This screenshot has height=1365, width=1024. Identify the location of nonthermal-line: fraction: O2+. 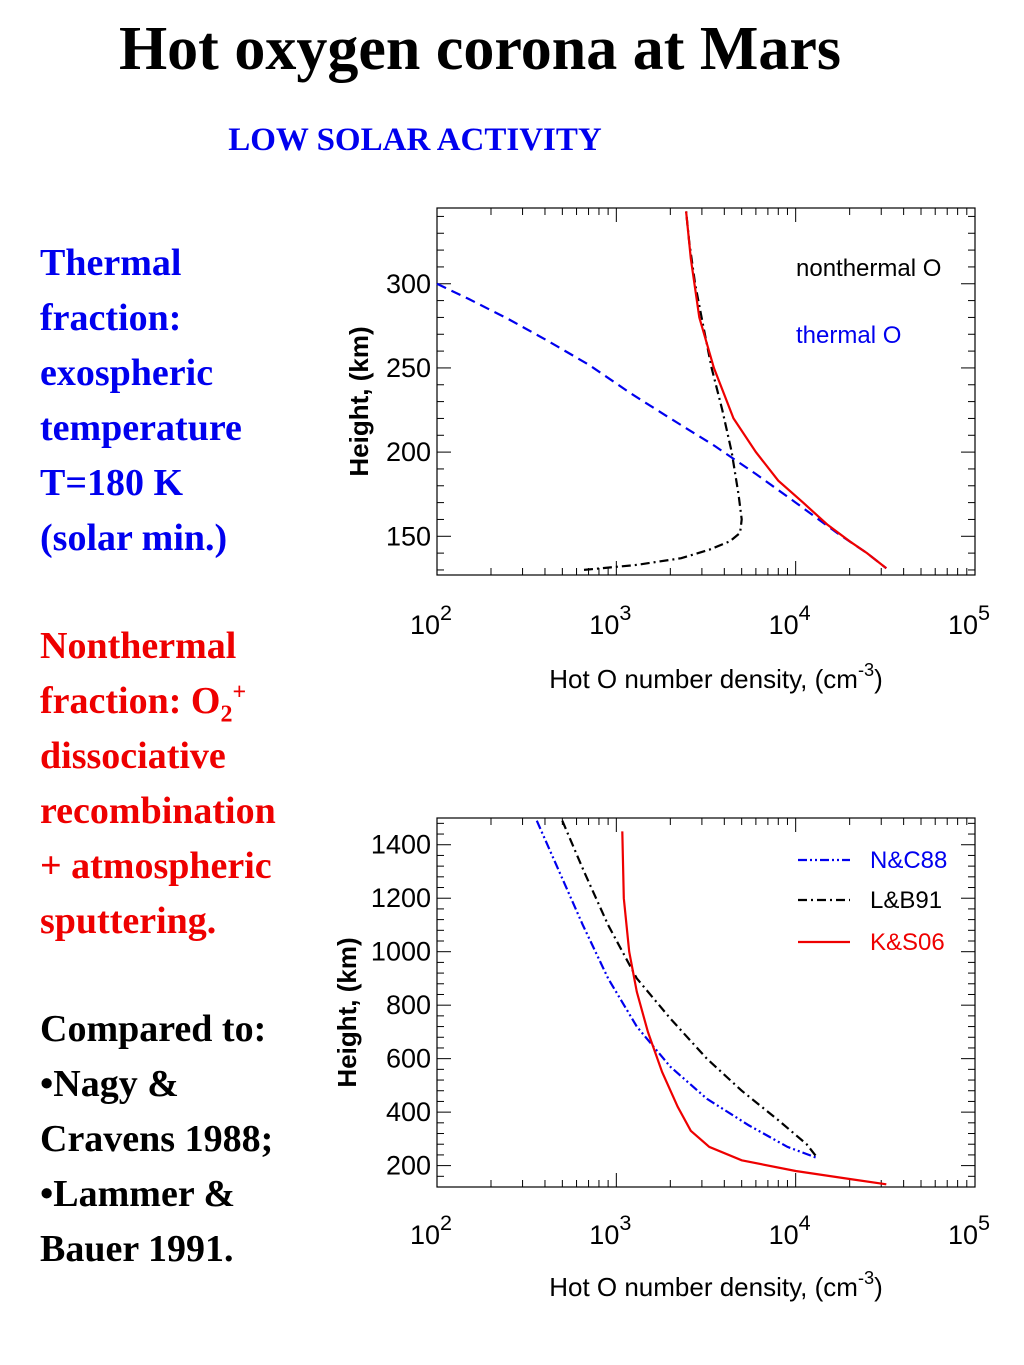
(190, 701).